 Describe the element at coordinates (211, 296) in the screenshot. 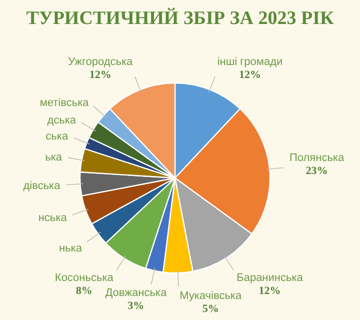

I see `slice-label: Мукачівська` at that location.